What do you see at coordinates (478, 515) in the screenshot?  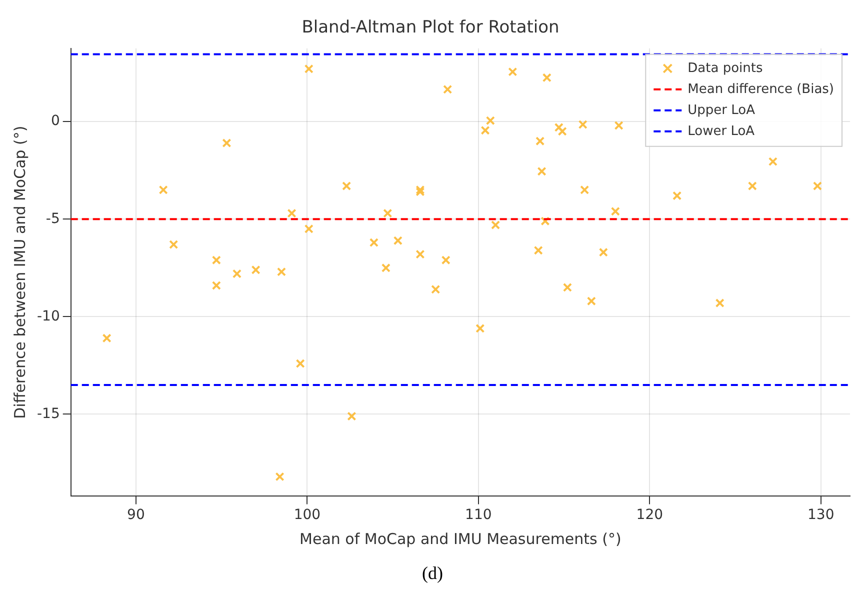 I see `x-tick-label: 110` at bounding box center [478, 515].